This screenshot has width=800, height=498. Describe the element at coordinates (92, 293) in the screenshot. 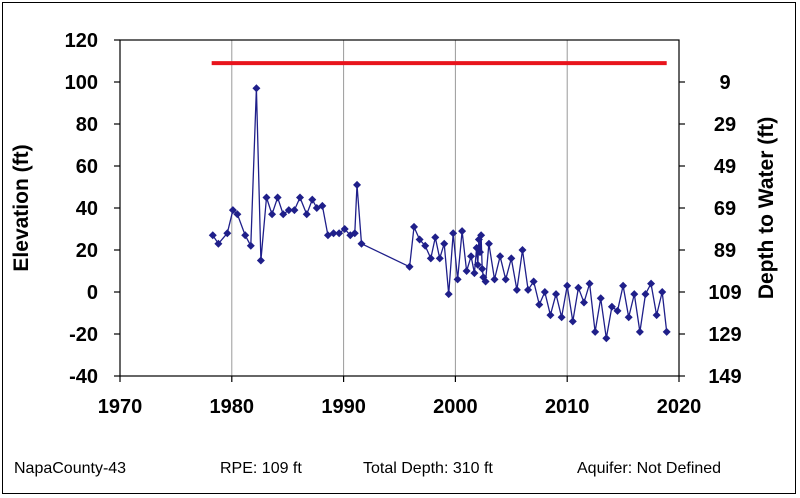

I see `y-tick-label: 0` at that location.